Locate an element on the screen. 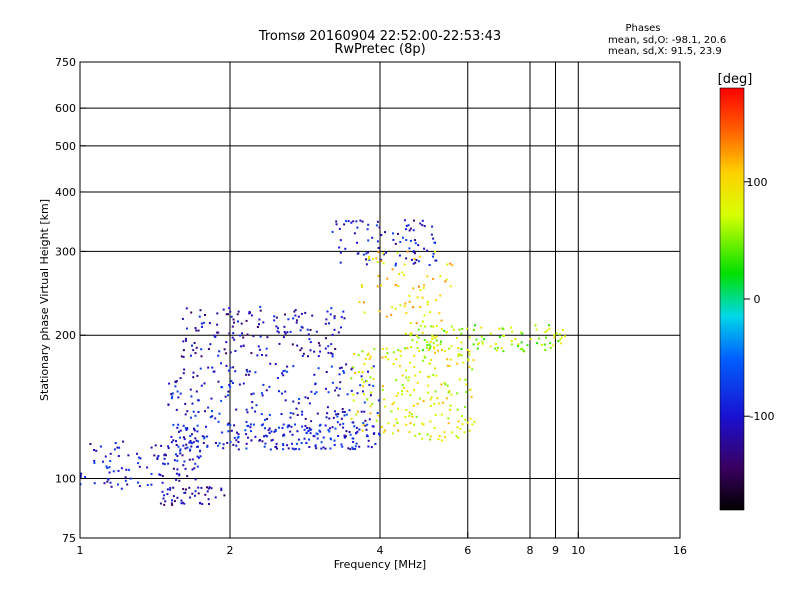 This screenshot has width=800, height=600. stats-o-mode: mean, sd,O: -98.1, 20.6 is located at coordinates (667, 40).